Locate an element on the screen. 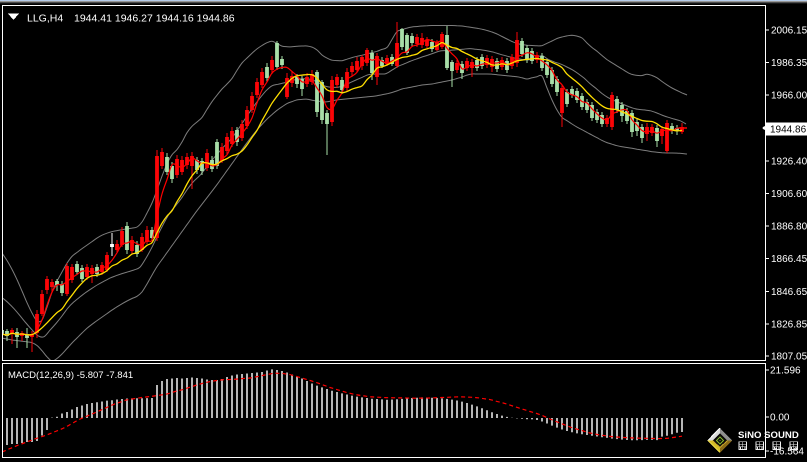 Image resolution: width=807 pixels, height=462 pixels. svg-text: 1906.60 is located at coordinates (789, 194).